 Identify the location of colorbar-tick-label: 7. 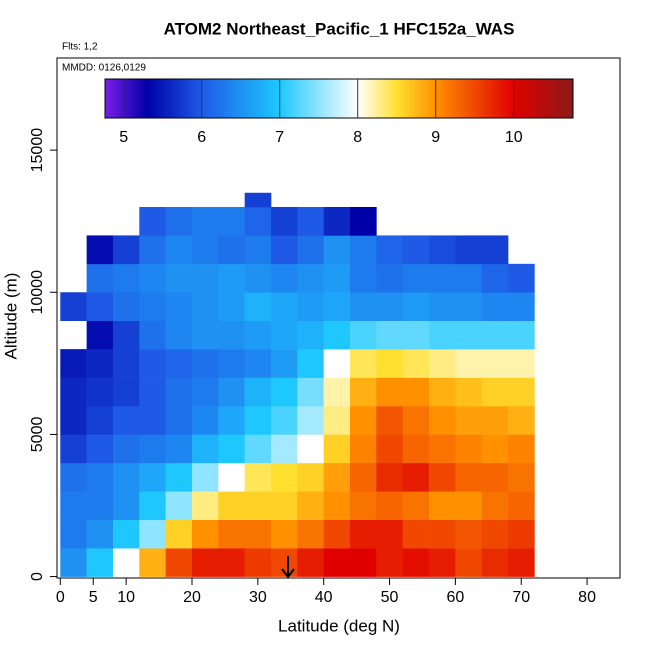
(279, 137).